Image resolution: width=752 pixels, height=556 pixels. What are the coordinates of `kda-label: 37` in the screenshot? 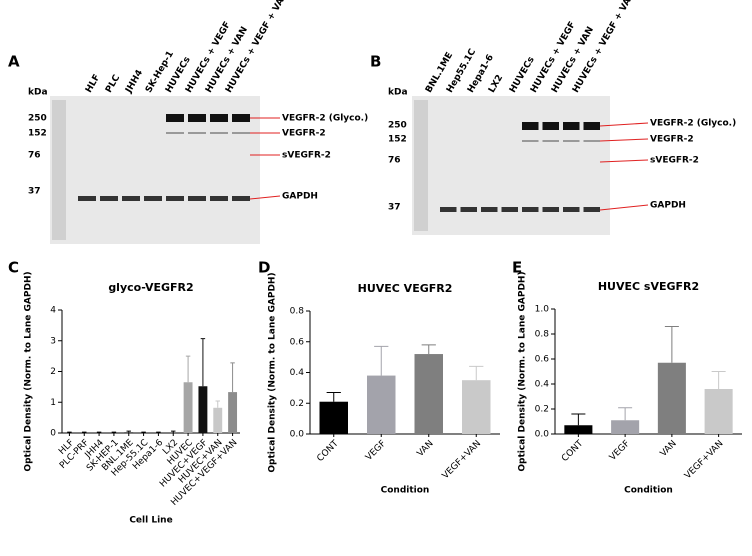 It's located at (34, 192).